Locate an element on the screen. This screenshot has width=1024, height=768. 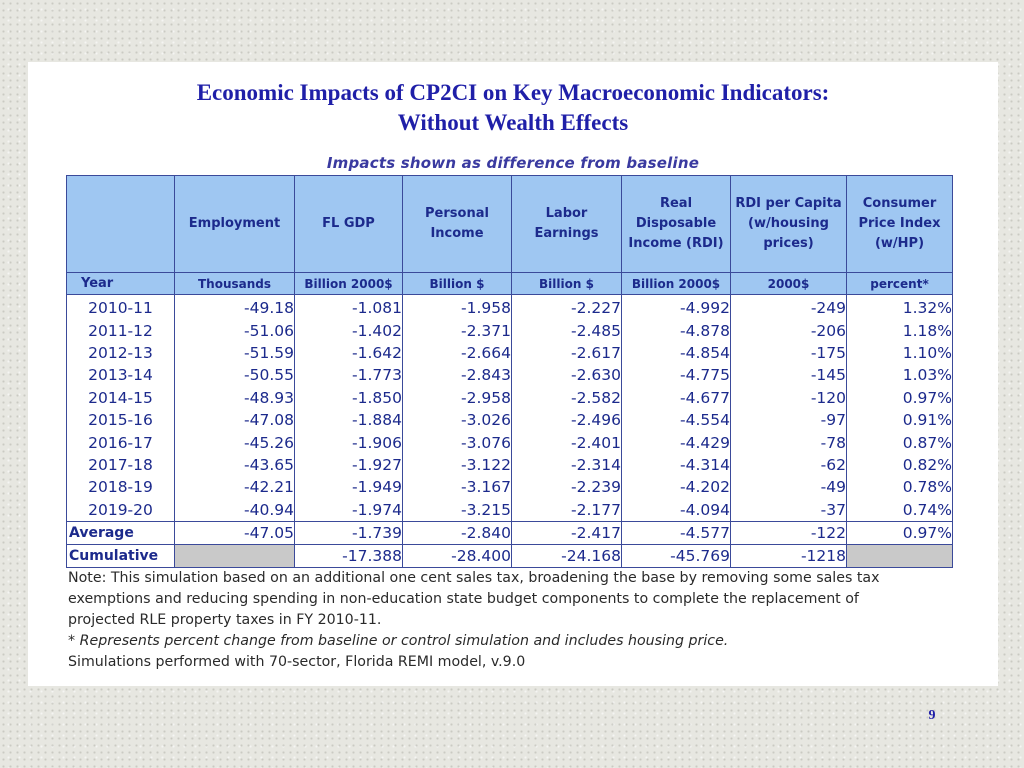
year-cell: 2015-16 is located at coordinates (120, 420).